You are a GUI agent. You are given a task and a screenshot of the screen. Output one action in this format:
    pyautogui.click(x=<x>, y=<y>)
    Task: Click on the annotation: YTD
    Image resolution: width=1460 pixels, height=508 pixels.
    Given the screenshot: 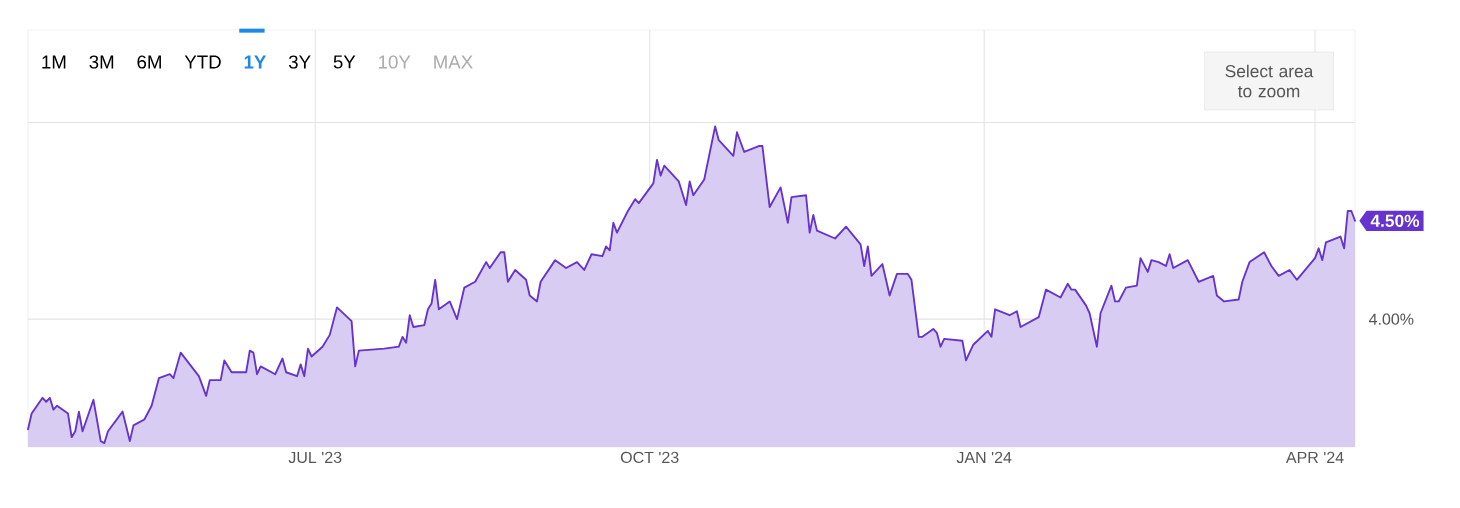 What is the action you would take?
    pyautogui.click(x=202, y=62)
    